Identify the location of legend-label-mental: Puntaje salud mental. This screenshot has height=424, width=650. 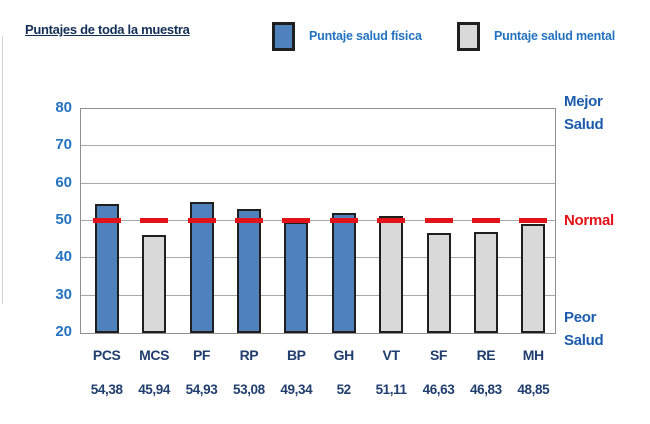
(555, 36).